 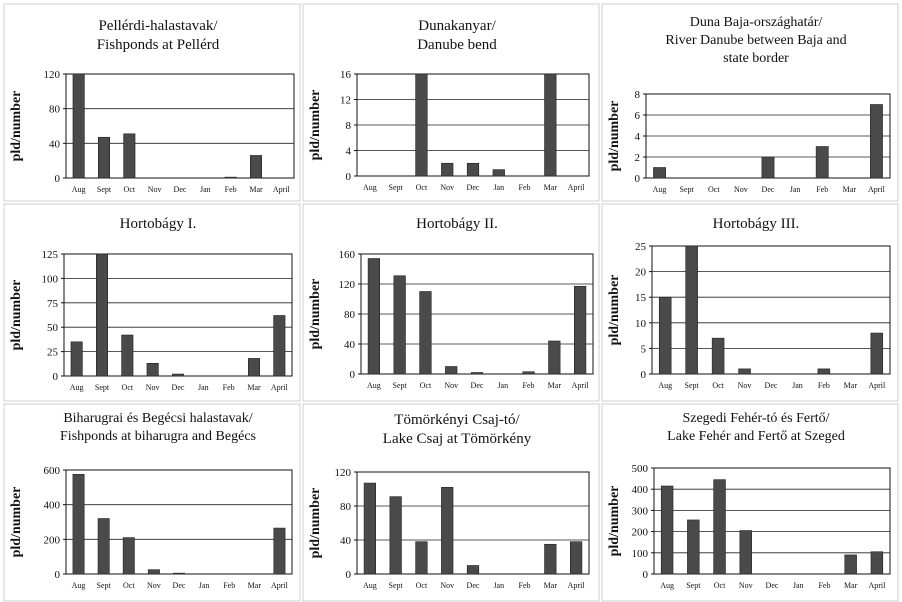 What do you see at coordinates (457, 224) in the screenshot?
I see `chart-title-line: Hortobágy II.` at bounding box center [457, 224].